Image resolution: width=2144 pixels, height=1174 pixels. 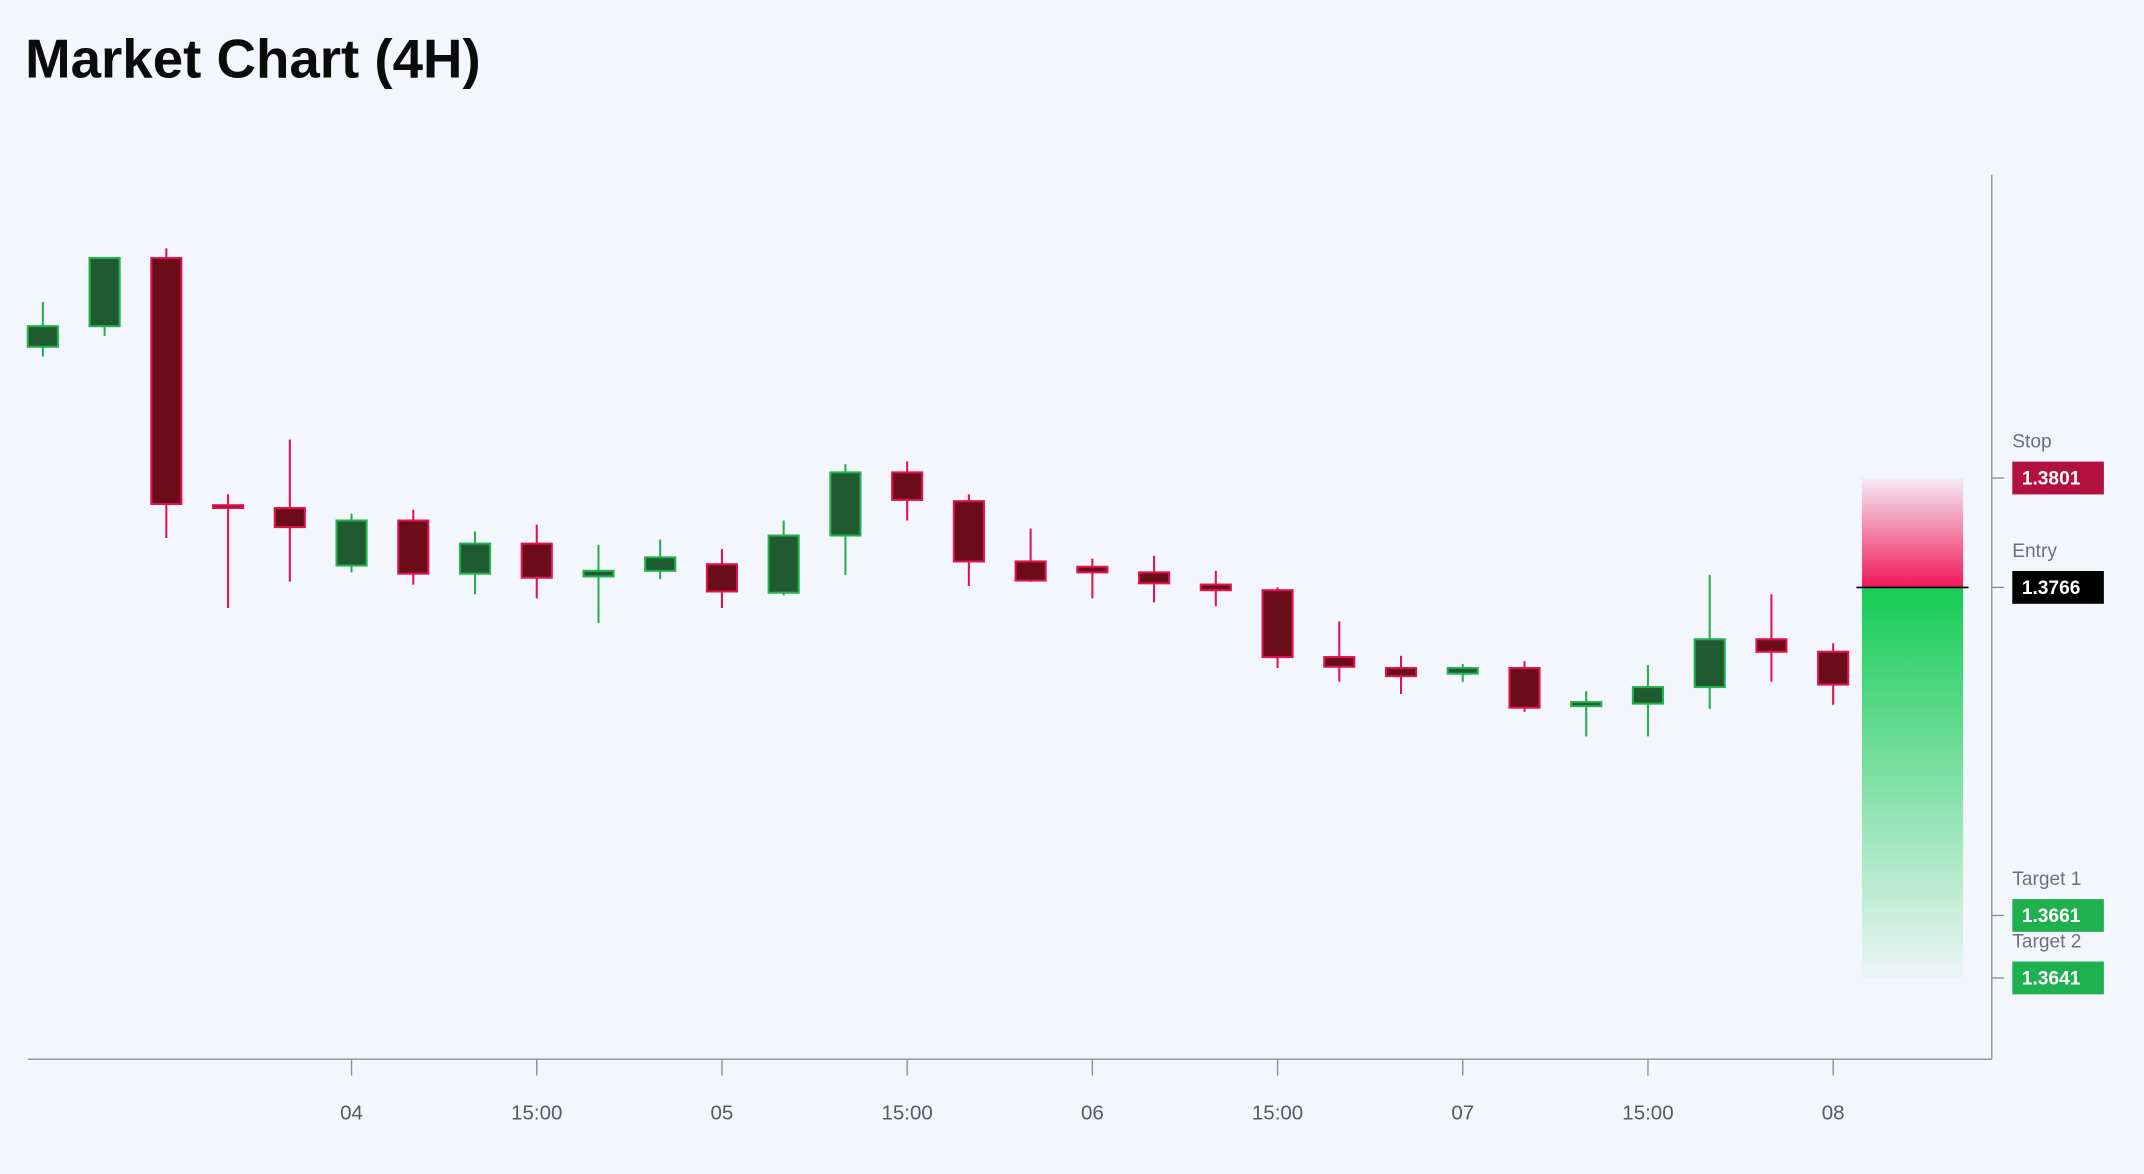 I want to click on x-tick-label: 05, so click(x=722, y=1112).